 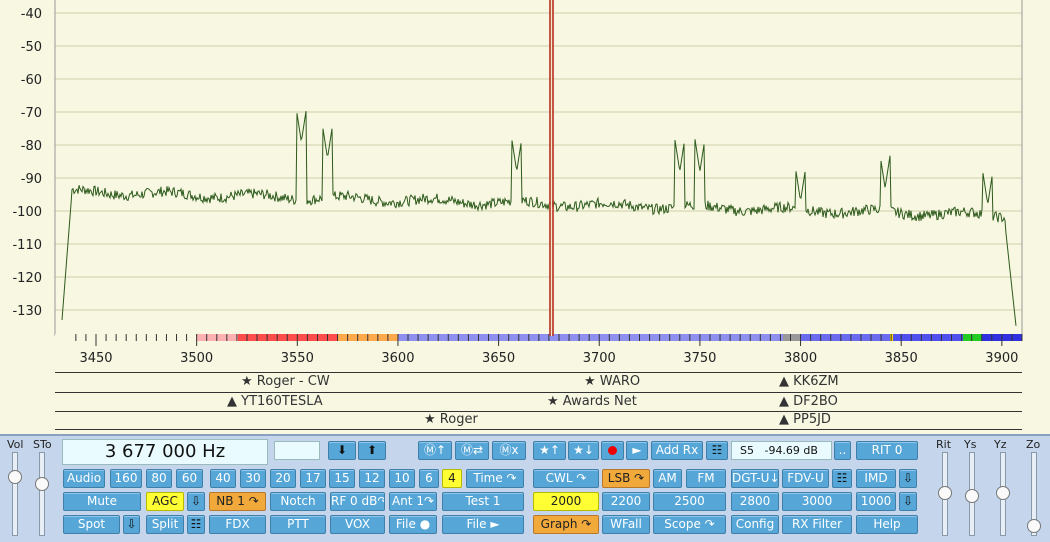 What do you see at coordinates (84, 478) in the screenshot?
I see `audio-button: Audio` at bounding box center [84, 478].